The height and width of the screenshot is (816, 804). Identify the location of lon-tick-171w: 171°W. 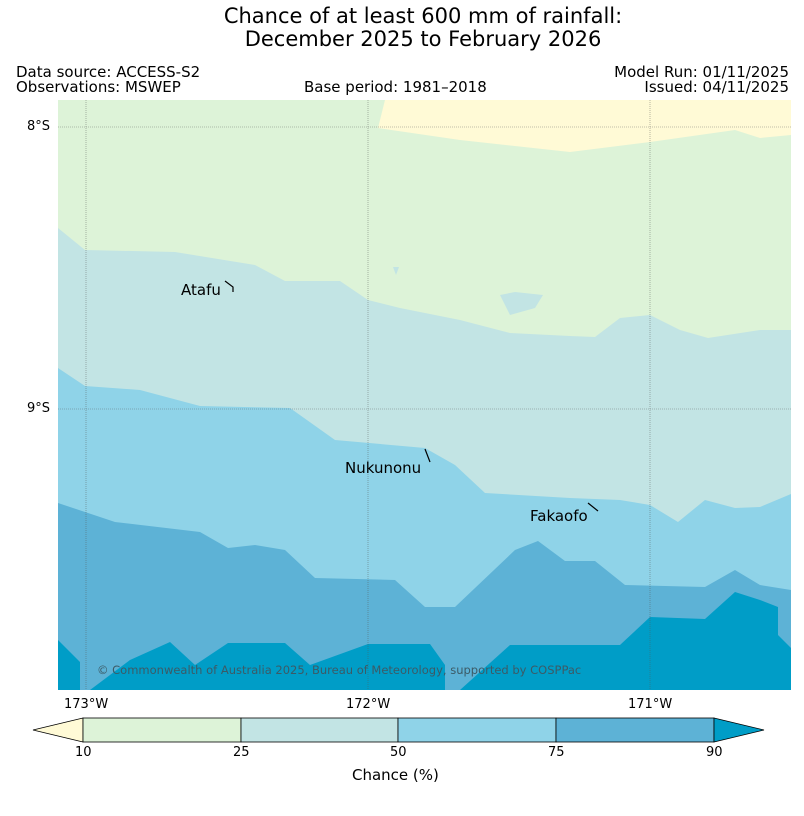
(650, 704).